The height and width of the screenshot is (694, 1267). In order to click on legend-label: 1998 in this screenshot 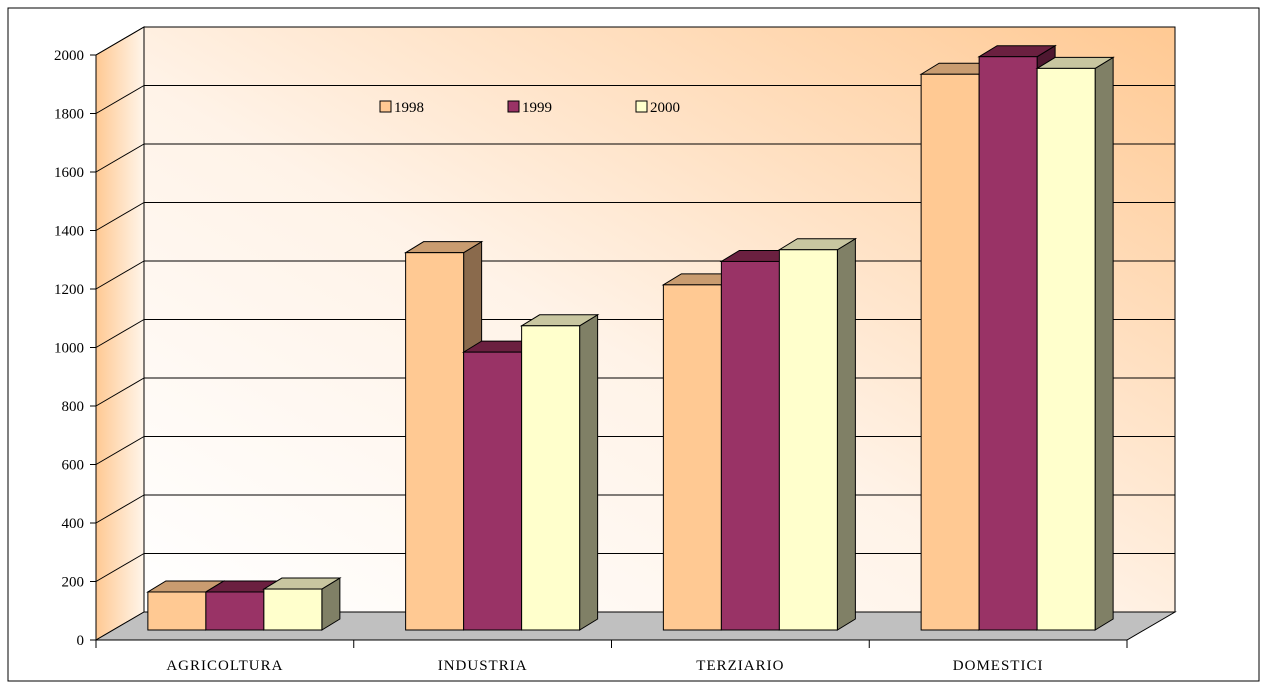, I will do `click(409, 108)`.